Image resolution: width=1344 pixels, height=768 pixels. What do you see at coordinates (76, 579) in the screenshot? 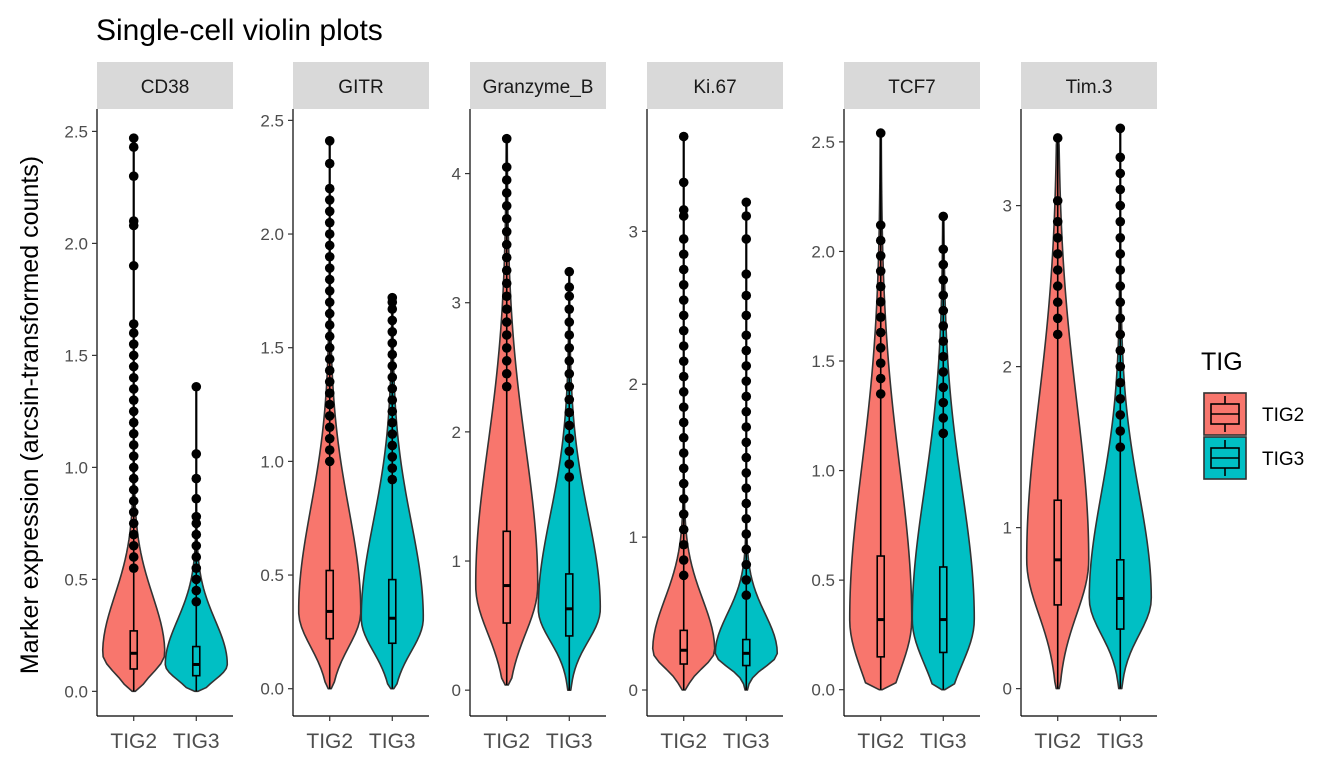
I see `y-tick-label: 0.5` at bounding box center [76, 579].